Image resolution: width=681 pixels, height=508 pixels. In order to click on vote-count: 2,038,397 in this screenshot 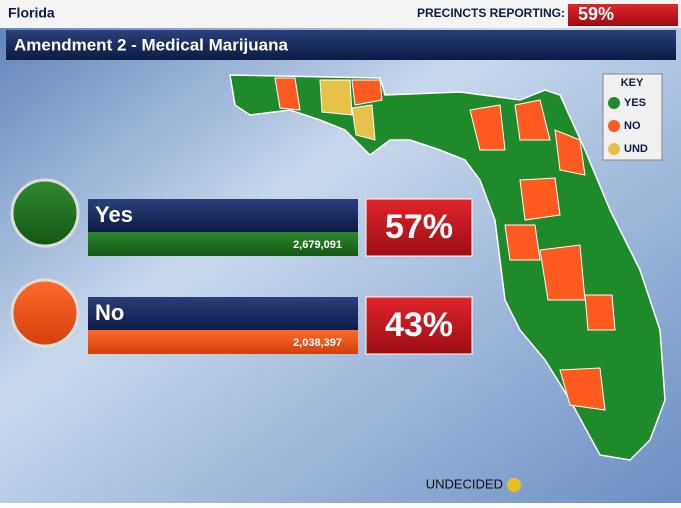, I will do `click(317, 343)`.